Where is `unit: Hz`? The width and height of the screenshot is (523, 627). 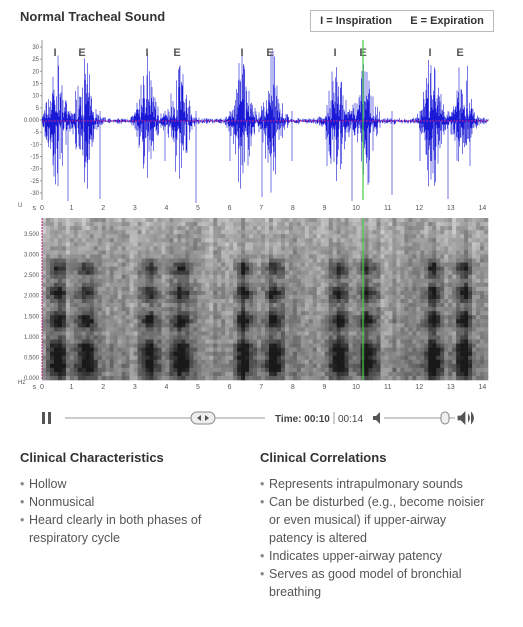
unit: Hz is located at coordinates (21, 383).